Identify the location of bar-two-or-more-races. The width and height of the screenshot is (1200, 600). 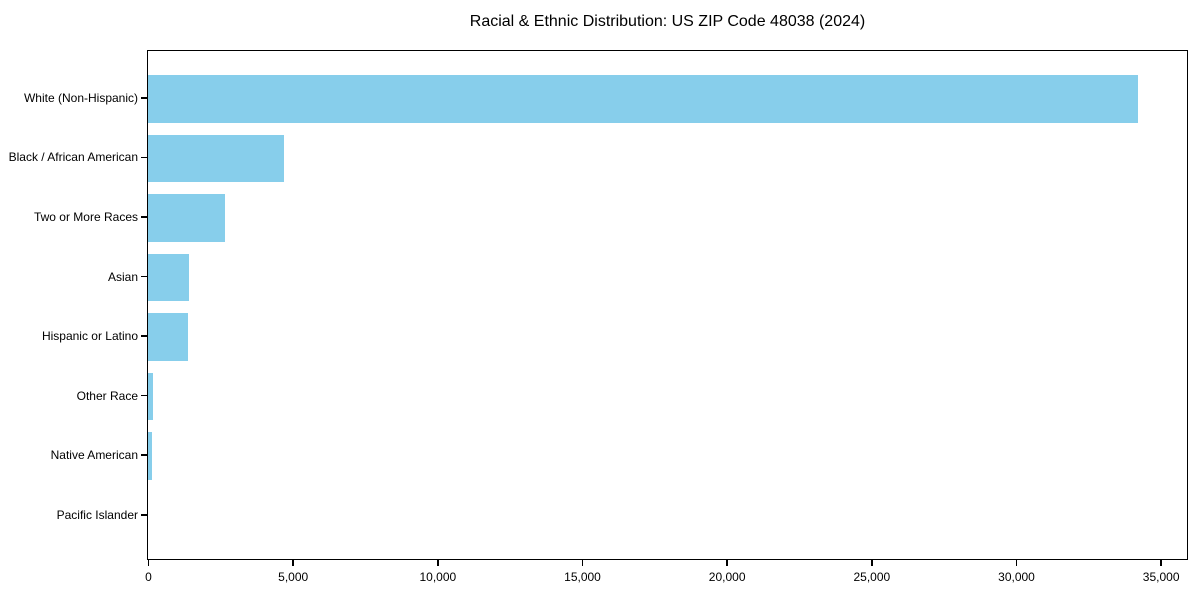
(186, 218).